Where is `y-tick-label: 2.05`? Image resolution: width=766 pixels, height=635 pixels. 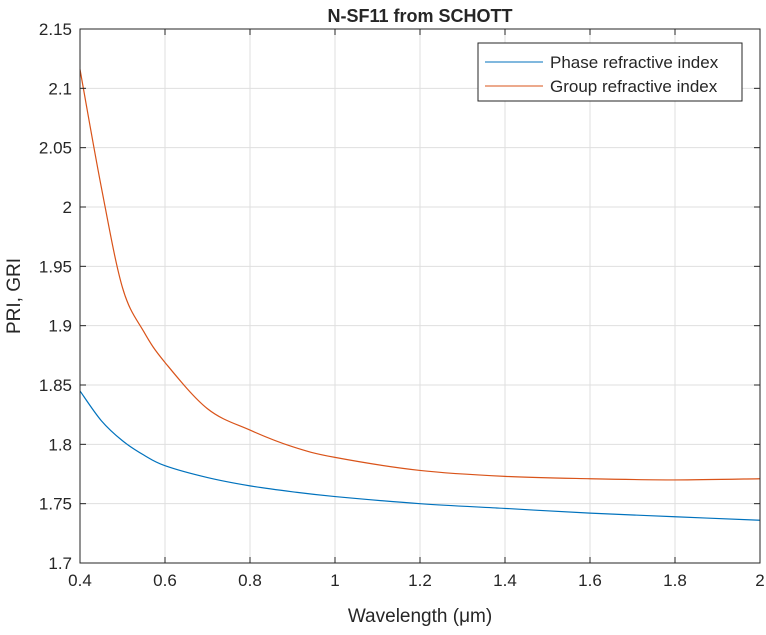
y-tick-label: 2.05 is located at coordinates (55, 148).